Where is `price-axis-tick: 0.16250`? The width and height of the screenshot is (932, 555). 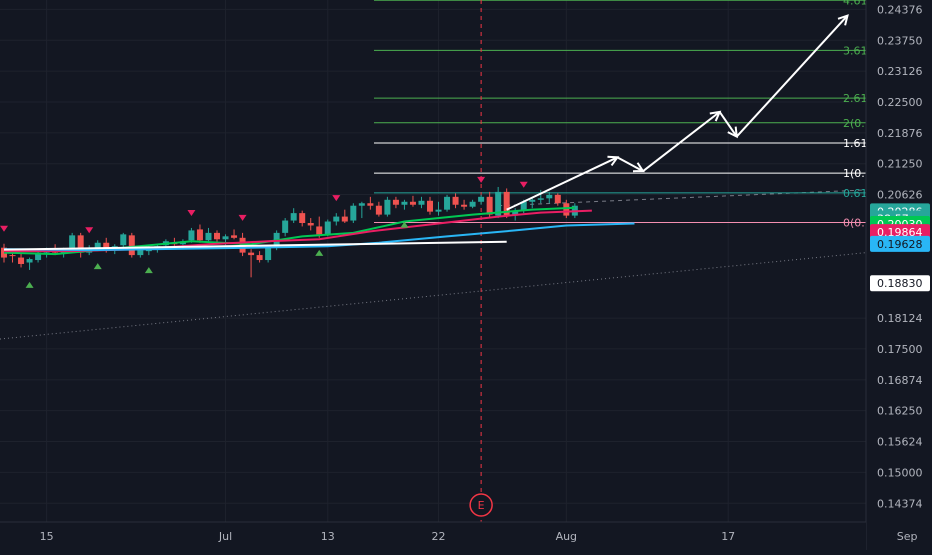 price-axis-tick: 0.16250 is located at coordinates (900, 411).